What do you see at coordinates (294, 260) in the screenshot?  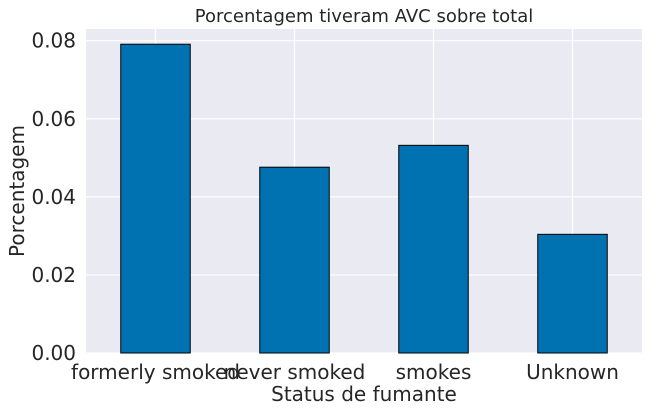 I see `bar-never-smoked` at bounding box center [294, 260].